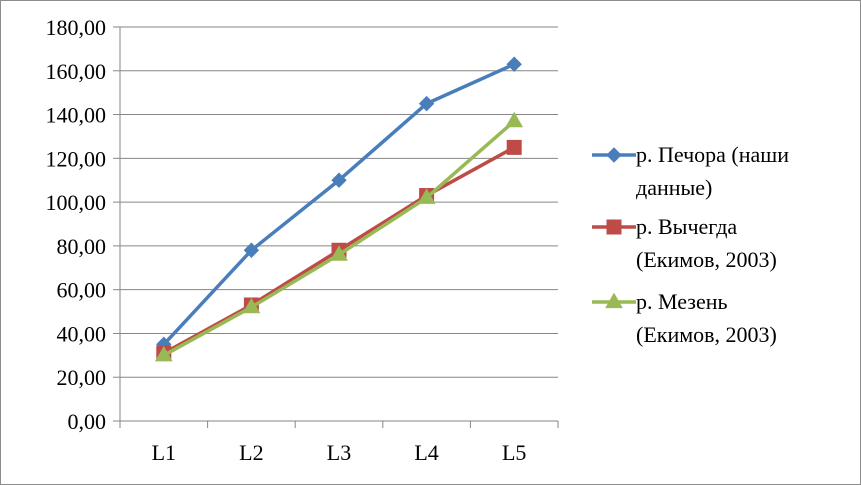  What do you see at coordinates (684, 243) in the screenshot?
I see `legend-item: р. Вычегда (Екимов, 2003)` at bounding box center [684, 243].